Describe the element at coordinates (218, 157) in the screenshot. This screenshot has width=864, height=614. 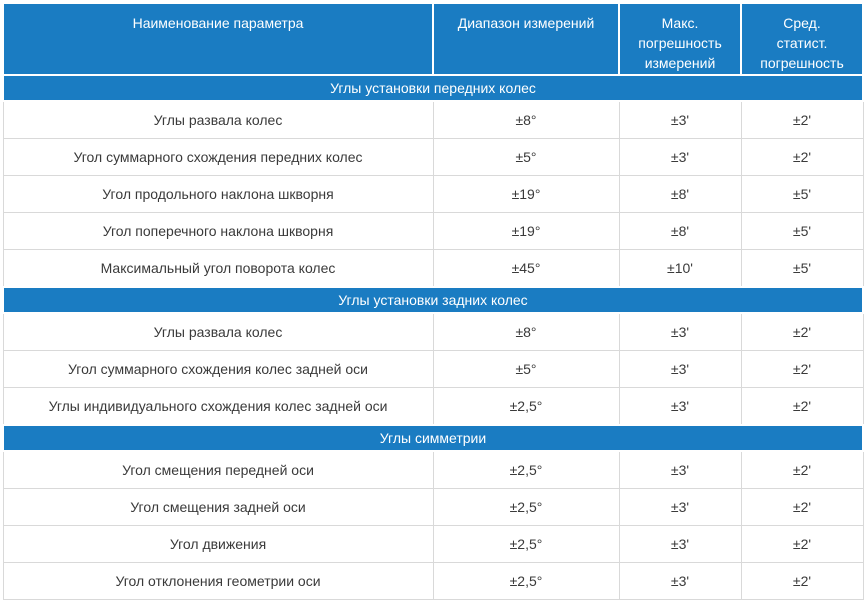
I see `parameter-name-cell: Угол суммарного схождения передних колес` at that location.